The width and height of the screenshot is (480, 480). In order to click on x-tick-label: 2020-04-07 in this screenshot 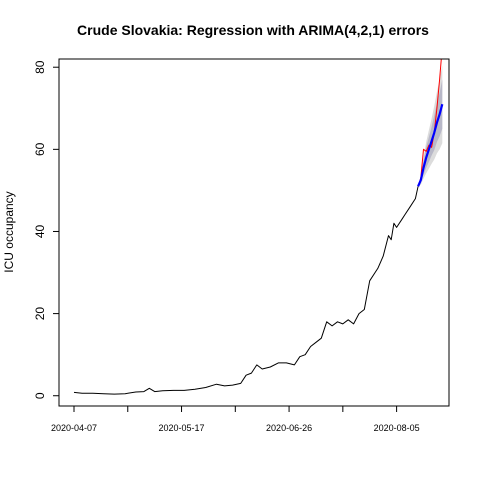, I will do `click(74, 428)`.